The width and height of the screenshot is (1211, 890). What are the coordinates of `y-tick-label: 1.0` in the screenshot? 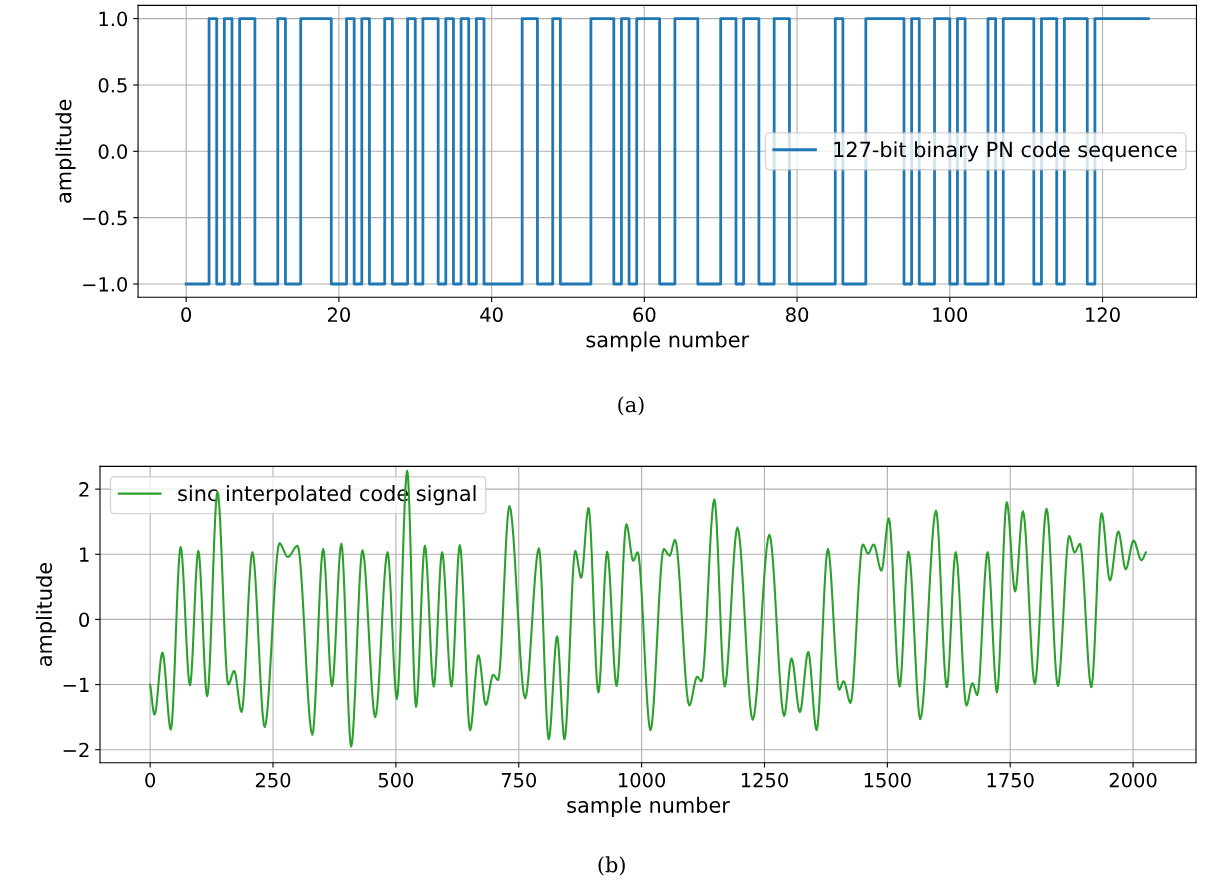 It's located at (113, 19).